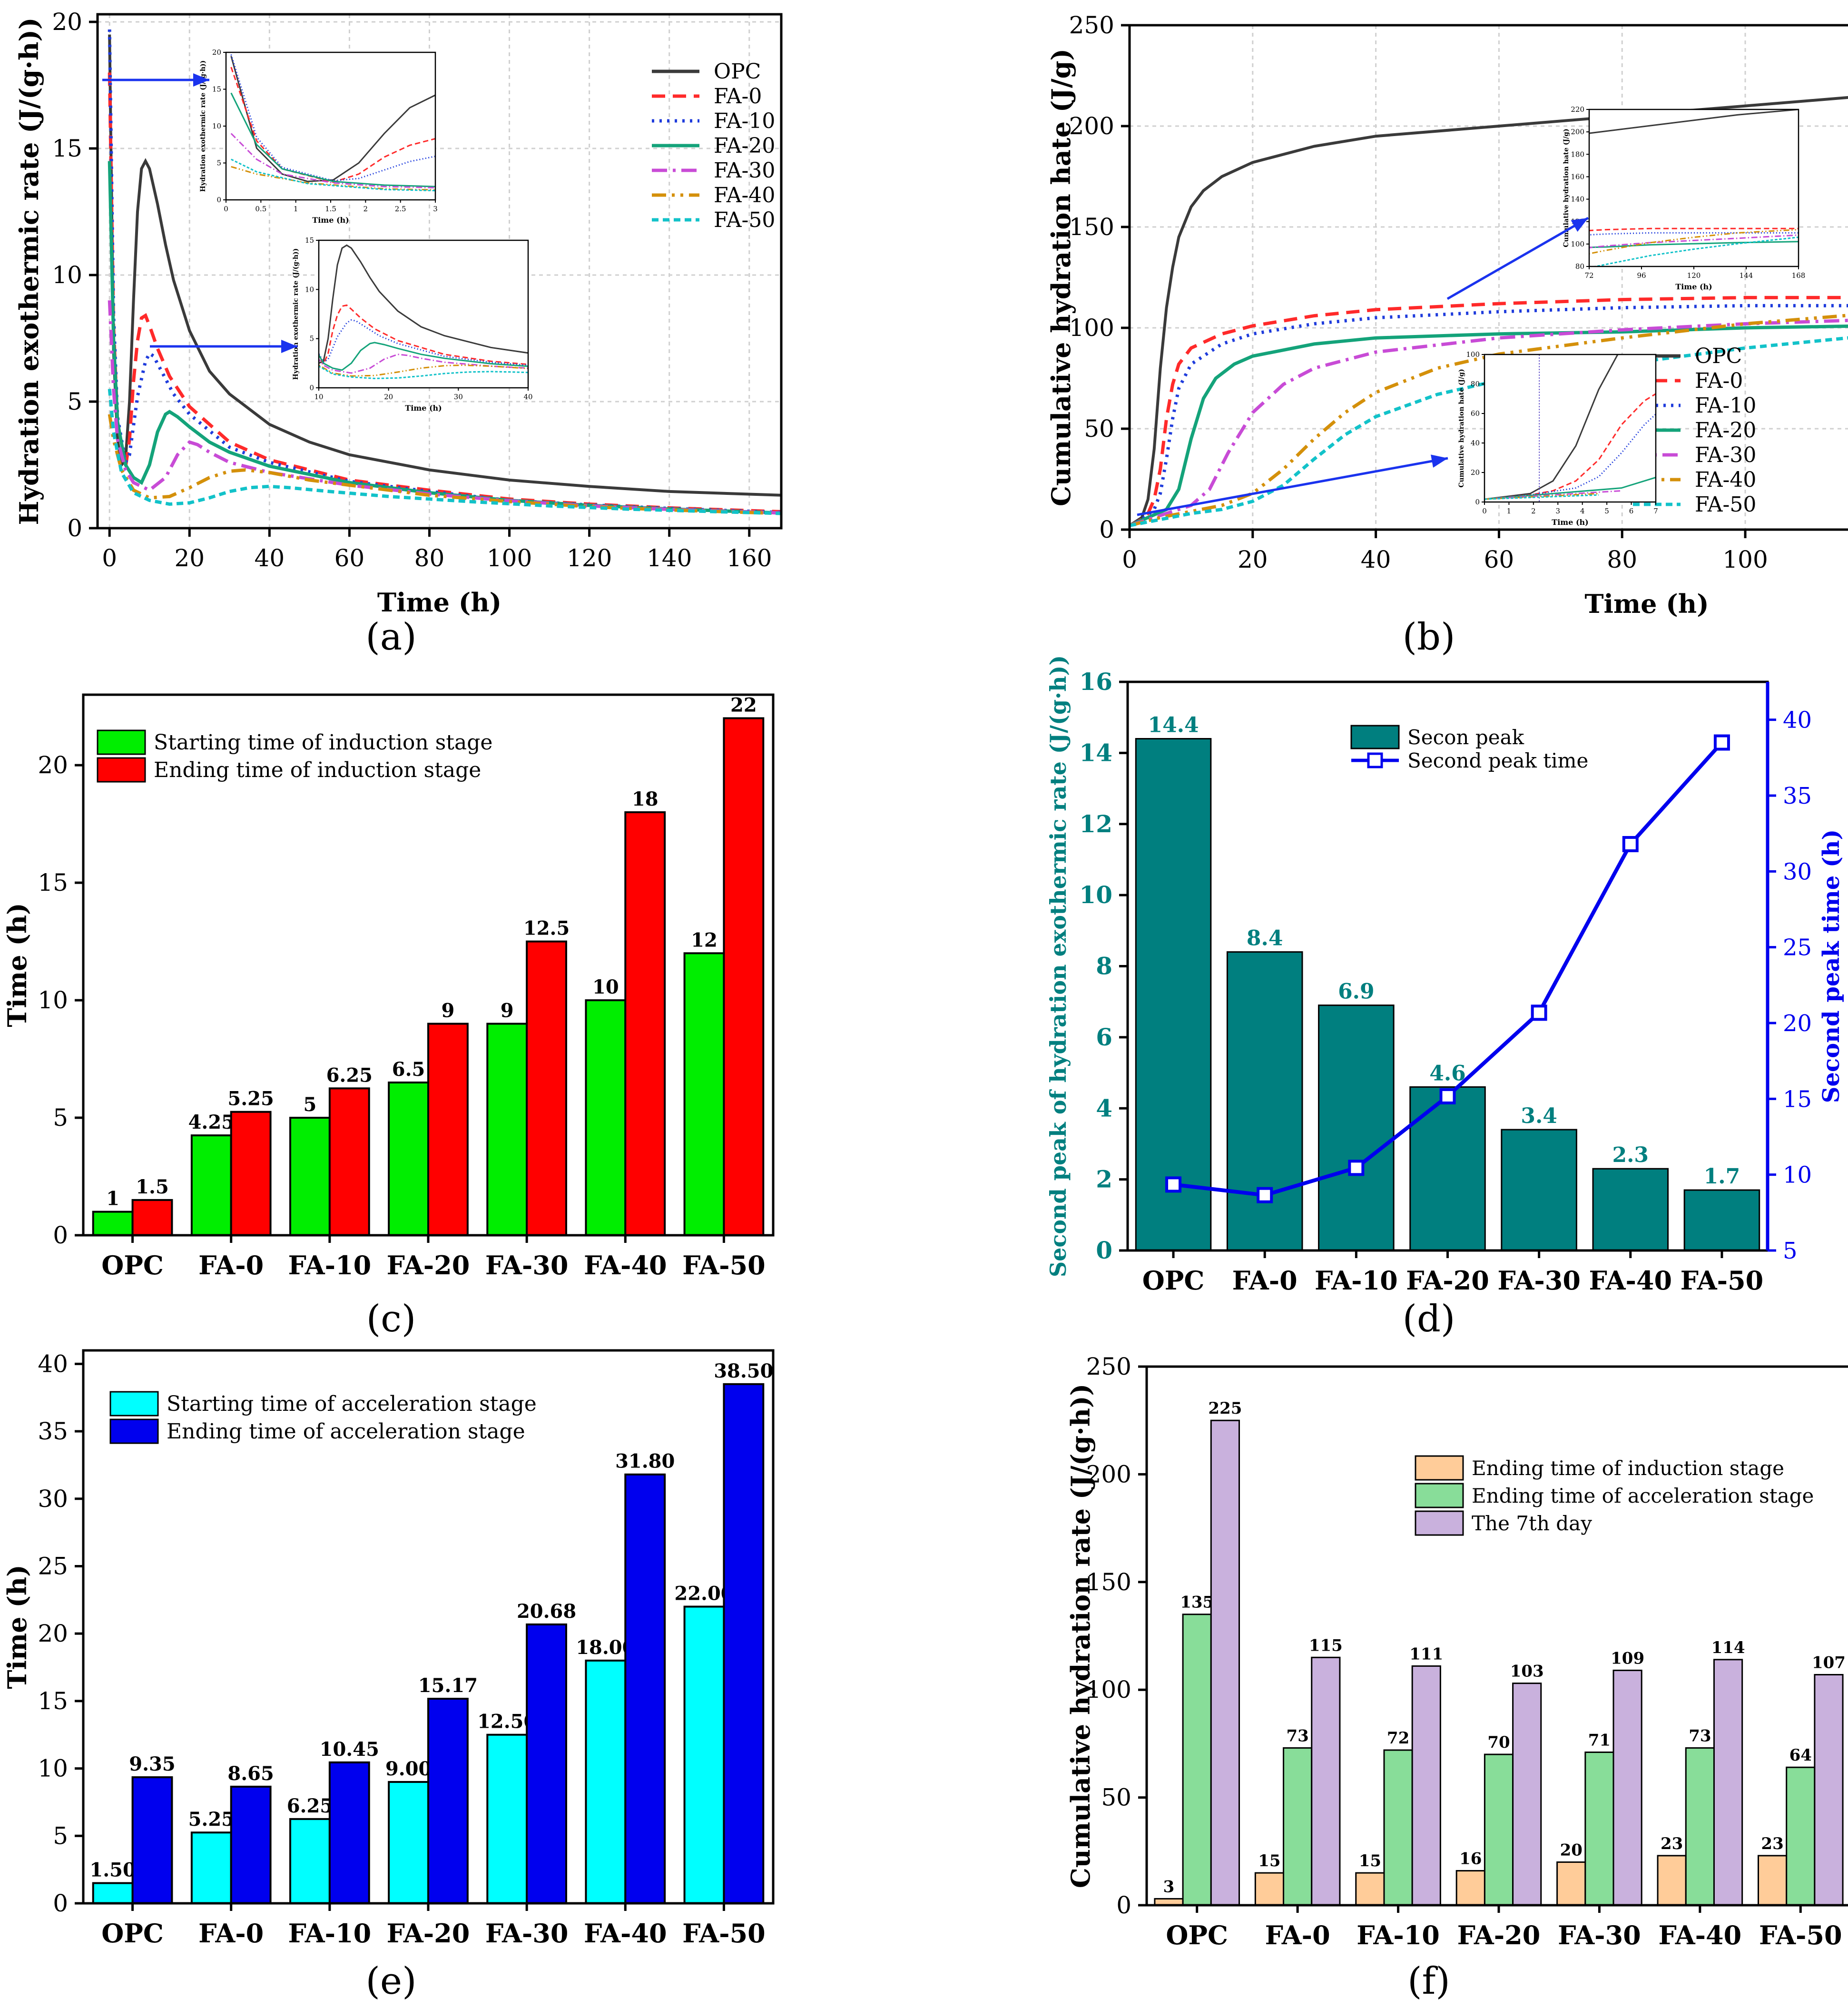 Image resolution: width=1848 pixels, height=2008 pixels. What do you see at coordinates (1429, 1319) in the screenshot?
I see `panel-label-d: (d)` at bounding box center [1429, 1319].